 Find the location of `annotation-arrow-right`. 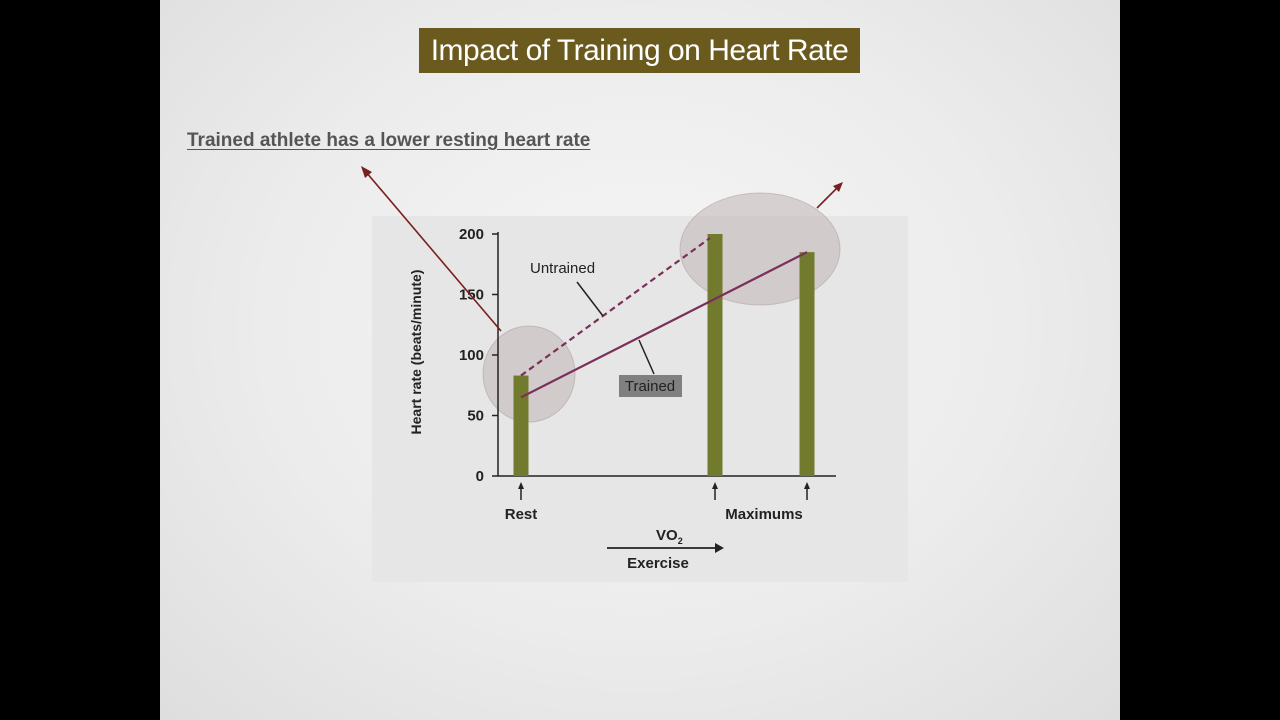

annotation-arrow-right is located at coordinates (828, 197).